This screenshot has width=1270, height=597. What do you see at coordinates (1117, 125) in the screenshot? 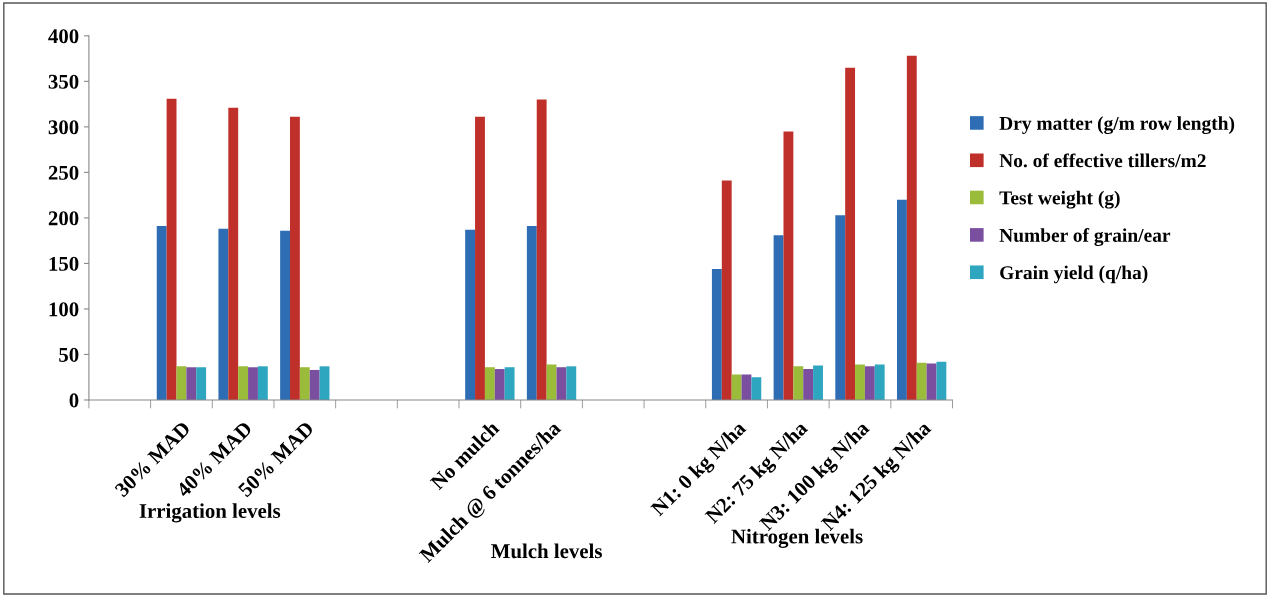
I see `legend-label: Dry matter (g/m row length)` at bounding box center [1117, 125].